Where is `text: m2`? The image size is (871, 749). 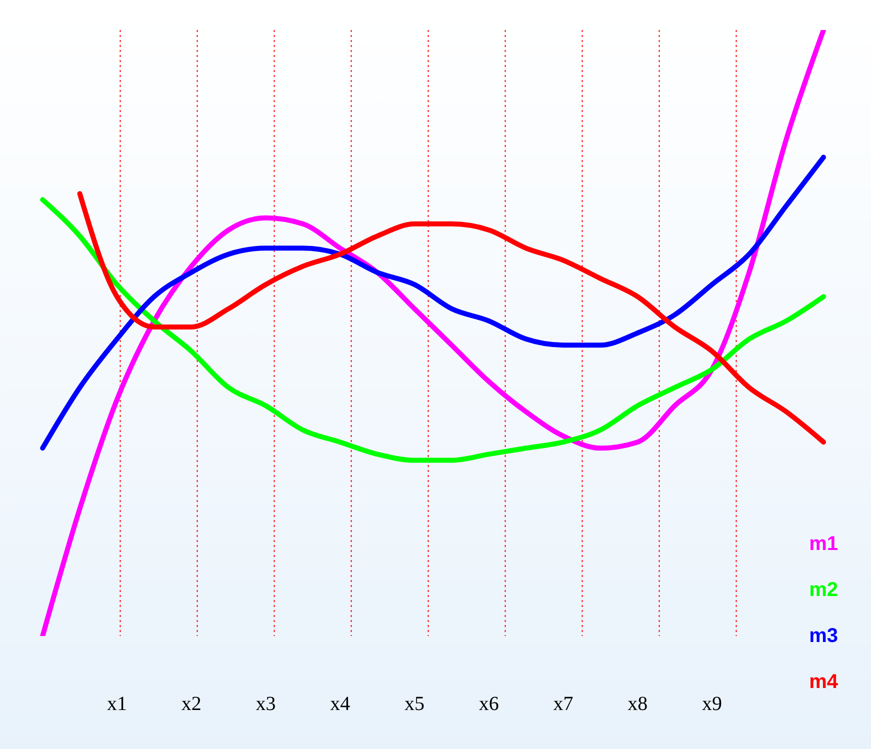 text: m2 is located at coordinates (823, 590).